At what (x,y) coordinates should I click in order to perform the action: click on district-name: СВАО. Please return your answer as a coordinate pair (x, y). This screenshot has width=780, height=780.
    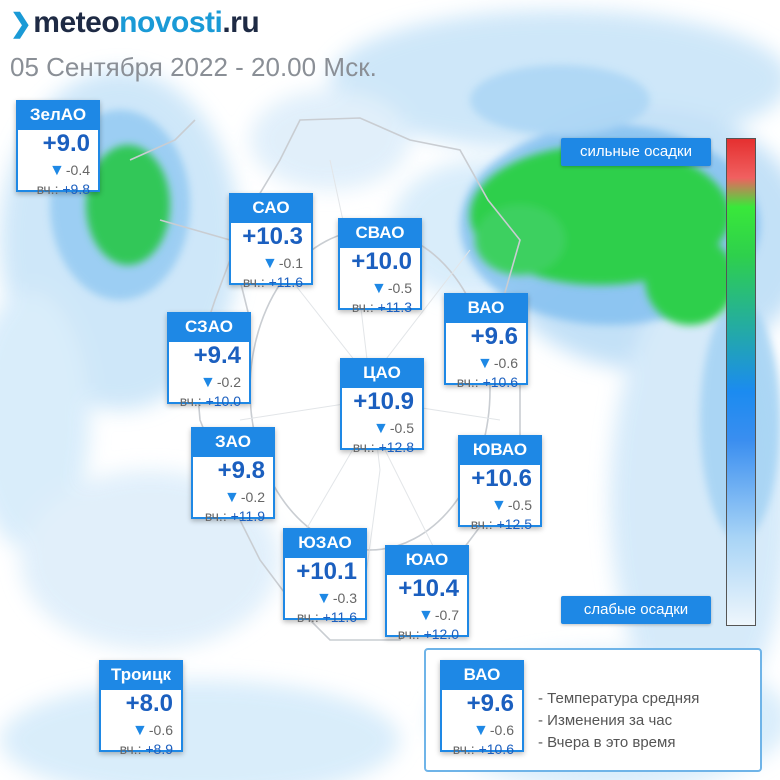
    Looking at the image, I should click on (380, 233).